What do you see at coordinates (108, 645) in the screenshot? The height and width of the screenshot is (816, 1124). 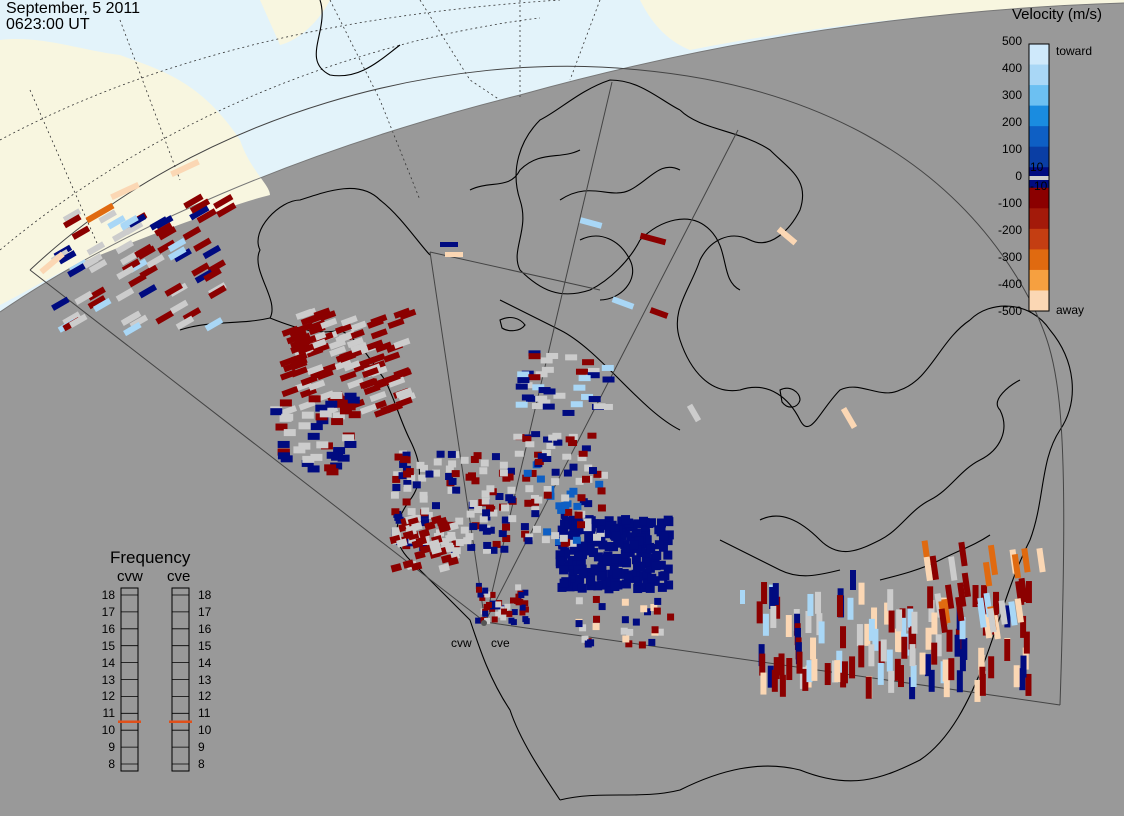 I see `frequency-level-label: 15` at bounding box center [108, 645].